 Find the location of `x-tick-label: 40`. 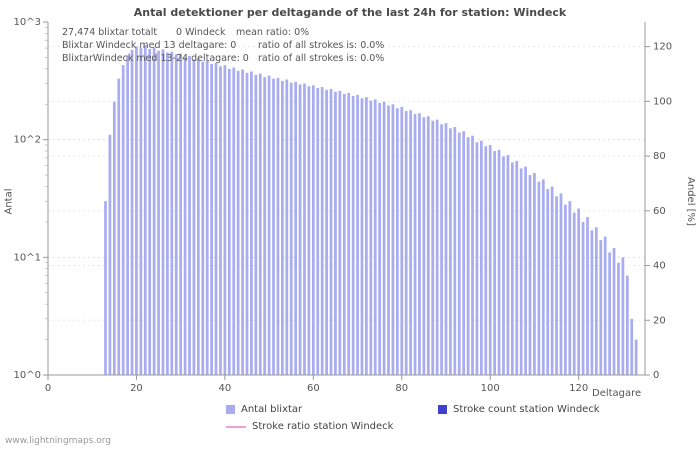

x-tick-label: 40 is located at coordinates (225, 388).